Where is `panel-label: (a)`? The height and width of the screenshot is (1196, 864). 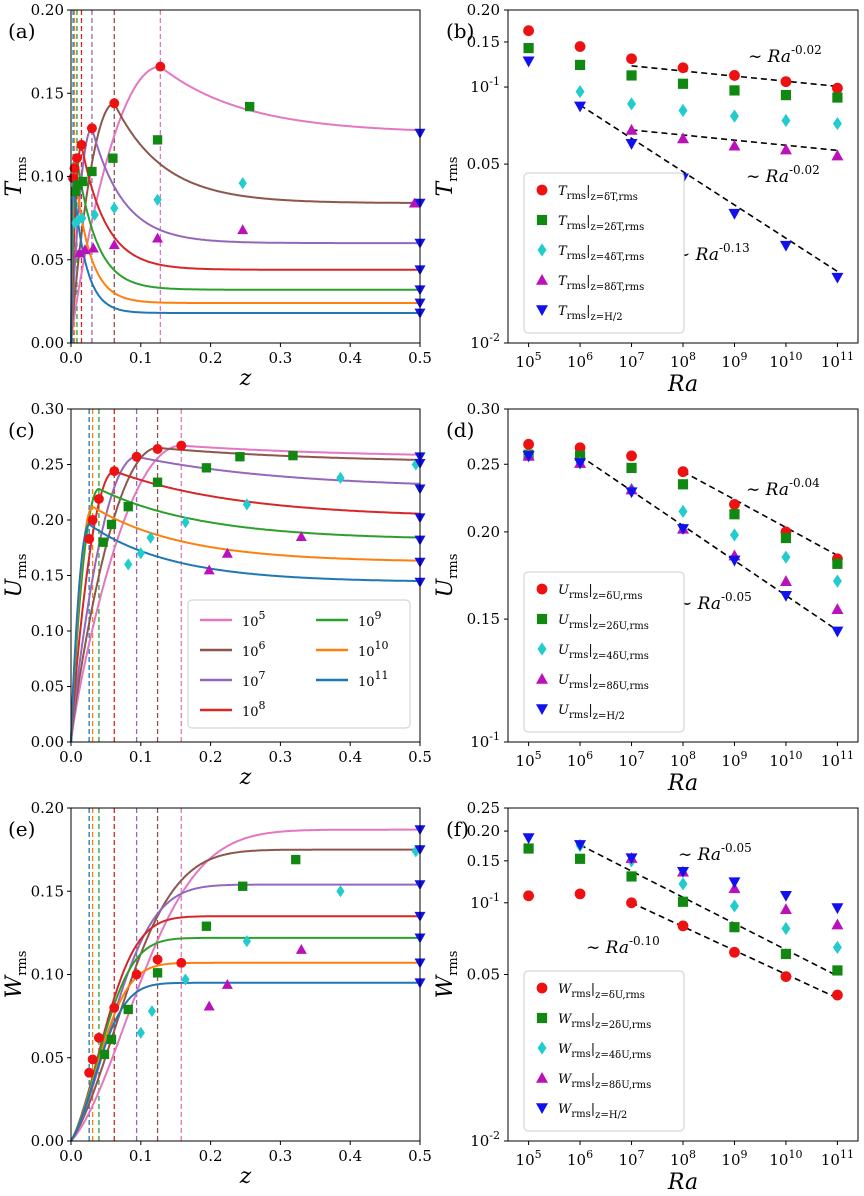
panel-label: (a) is located at coordinates (22, 31).